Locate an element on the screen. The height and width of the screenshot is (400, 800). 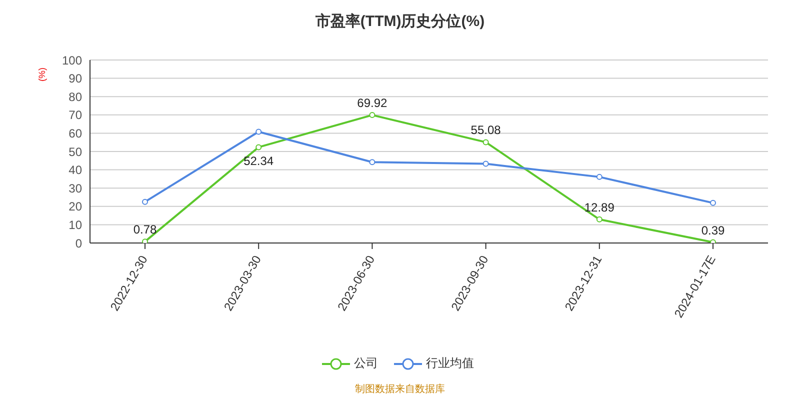
data-label: 12.89 is located at coordinates (599, 207).